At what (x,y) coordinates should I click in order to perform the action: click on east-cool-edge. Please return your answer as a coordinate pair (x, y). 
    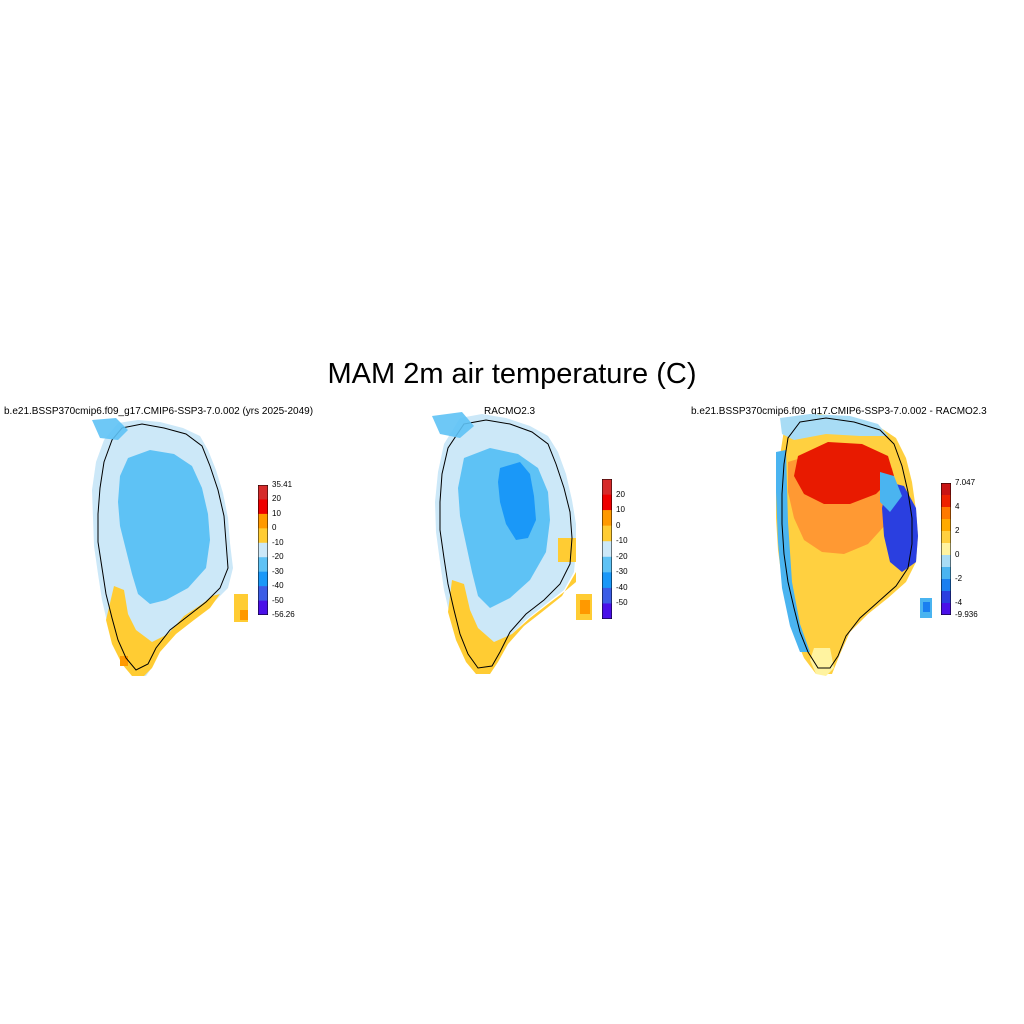
    Looking at the image, I should click on (891, 492).